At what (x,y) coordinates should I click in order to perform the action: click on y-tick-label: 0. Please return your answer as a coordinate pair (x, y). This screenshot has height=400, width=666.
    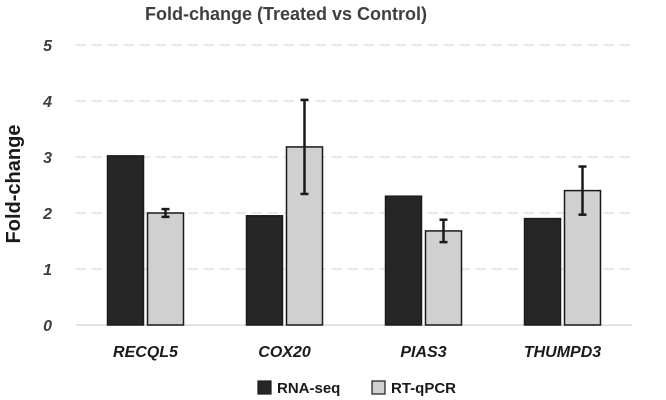
    Looking at the image, I should click on (47, 326).